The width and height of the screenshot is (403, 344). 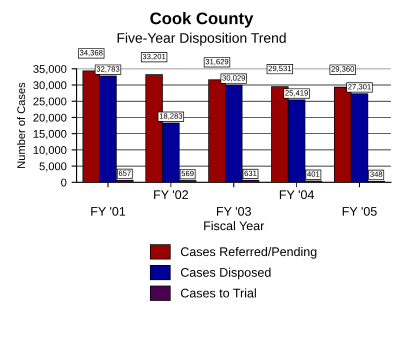 I want to click on x-tick-label: FY '01, so click(x=108, y=211).